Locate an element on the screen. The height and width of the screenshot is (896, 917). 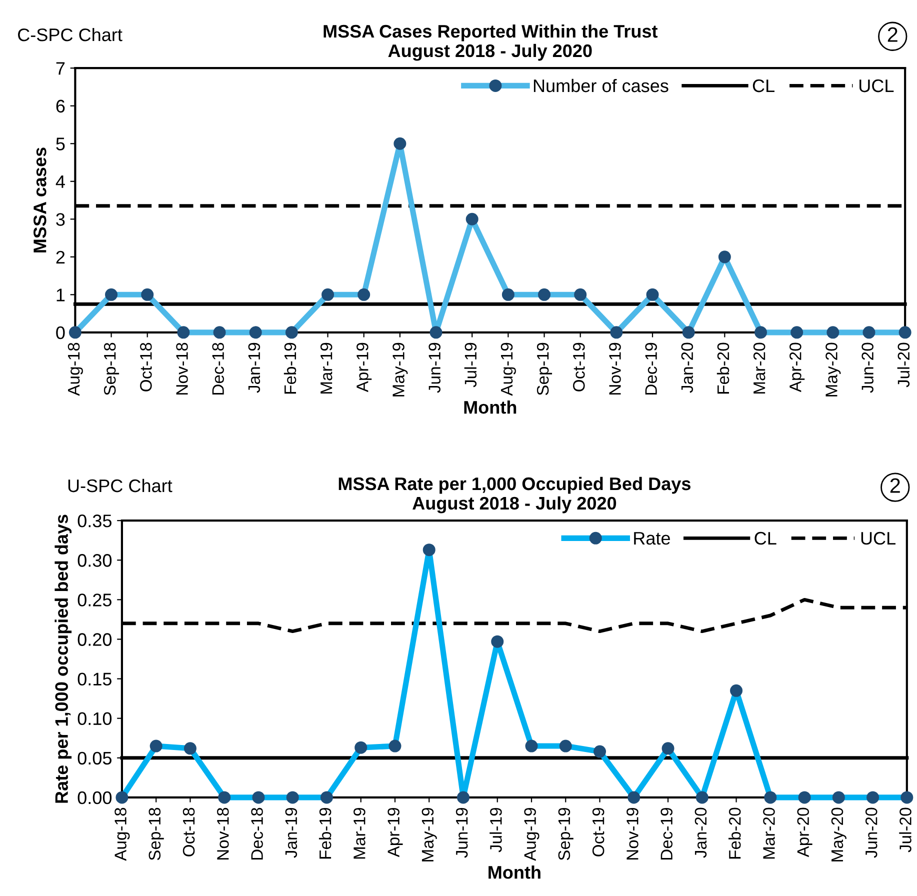
y-tick-label: 5 is located at coordinates (60, 144).